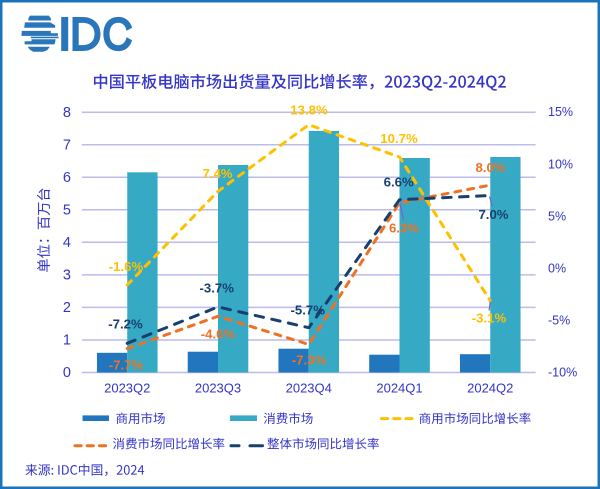  I want to click on svg-text: 2023Q4, so click(309, 388).